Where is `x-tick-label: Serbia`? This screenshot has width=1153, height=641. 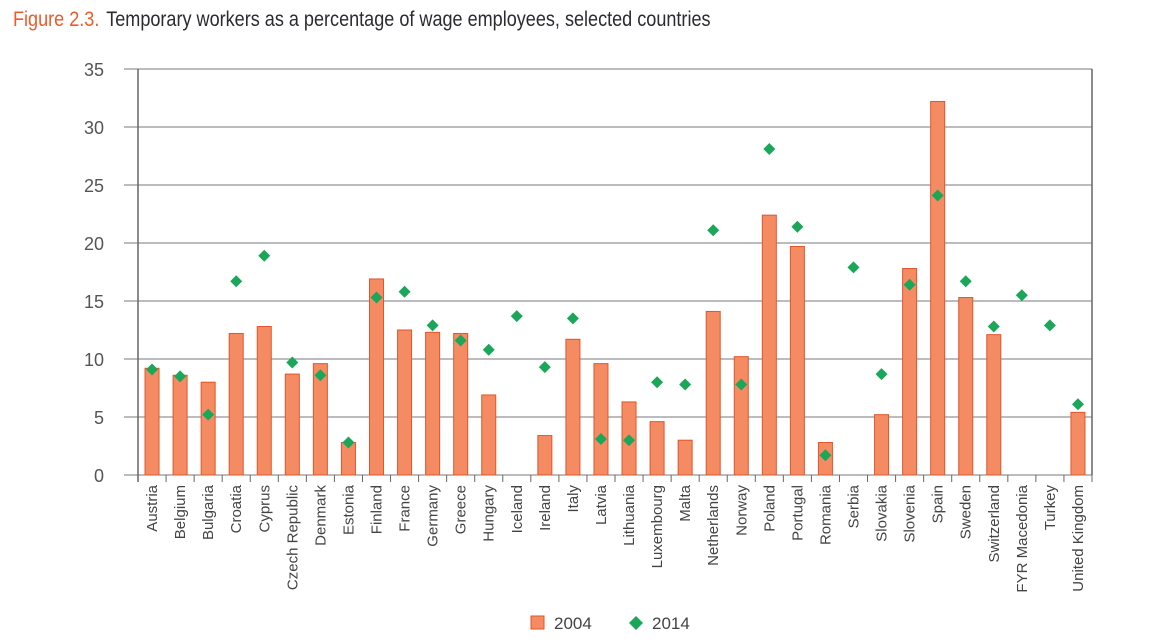
x-tick-label: Serbia is located at coordinates (854, 506).